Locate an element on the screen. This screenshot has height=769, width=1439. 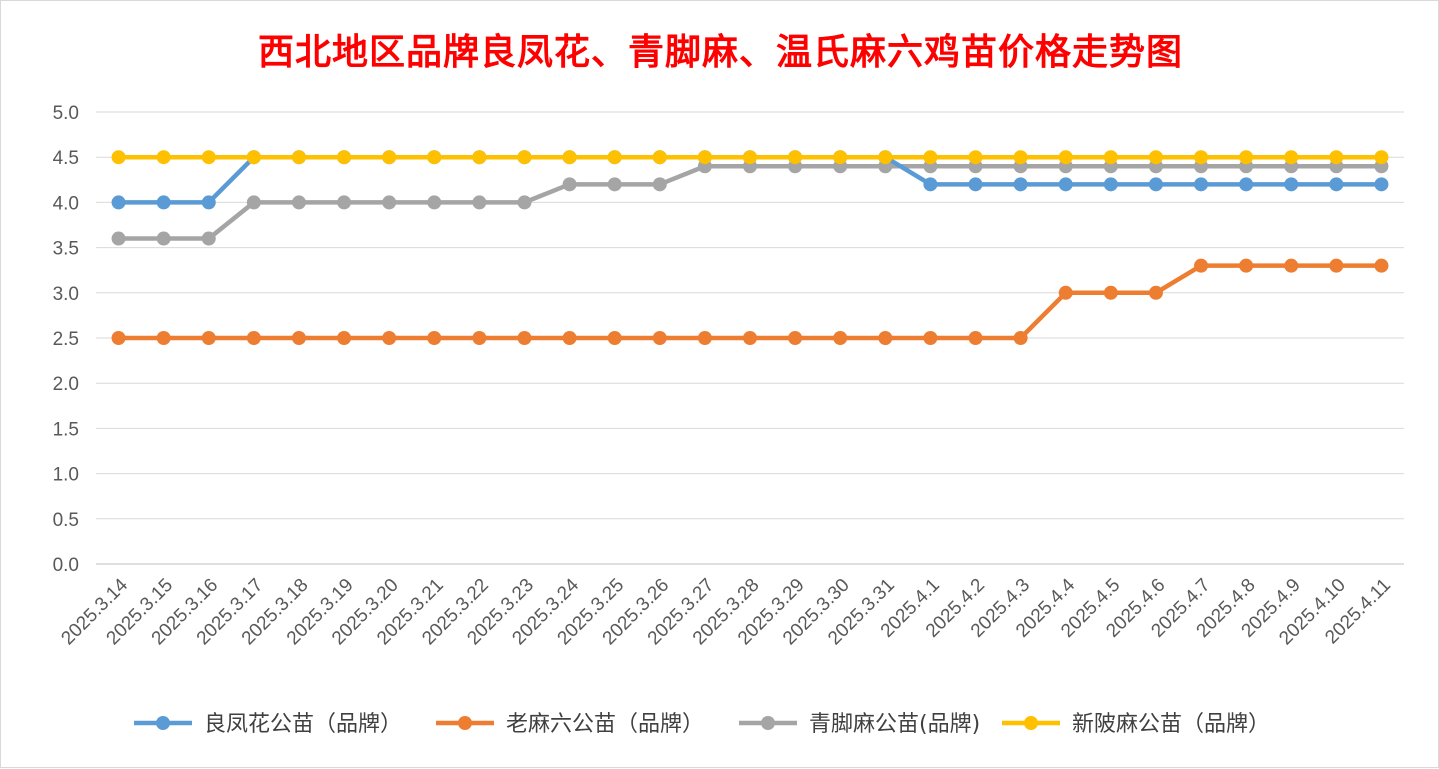
legend-label: 青脚麻公苗(品牌) is located at coordinates (894, 724).